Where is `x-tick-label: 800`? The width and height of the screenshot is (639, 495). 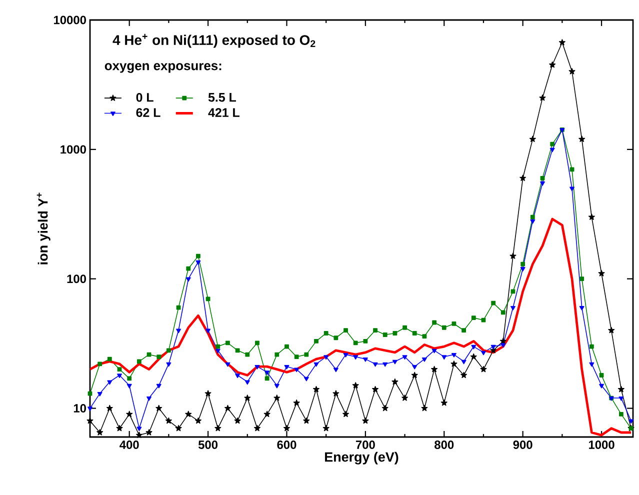 x-tick-label: 800 is located at coordinates (444, 444).